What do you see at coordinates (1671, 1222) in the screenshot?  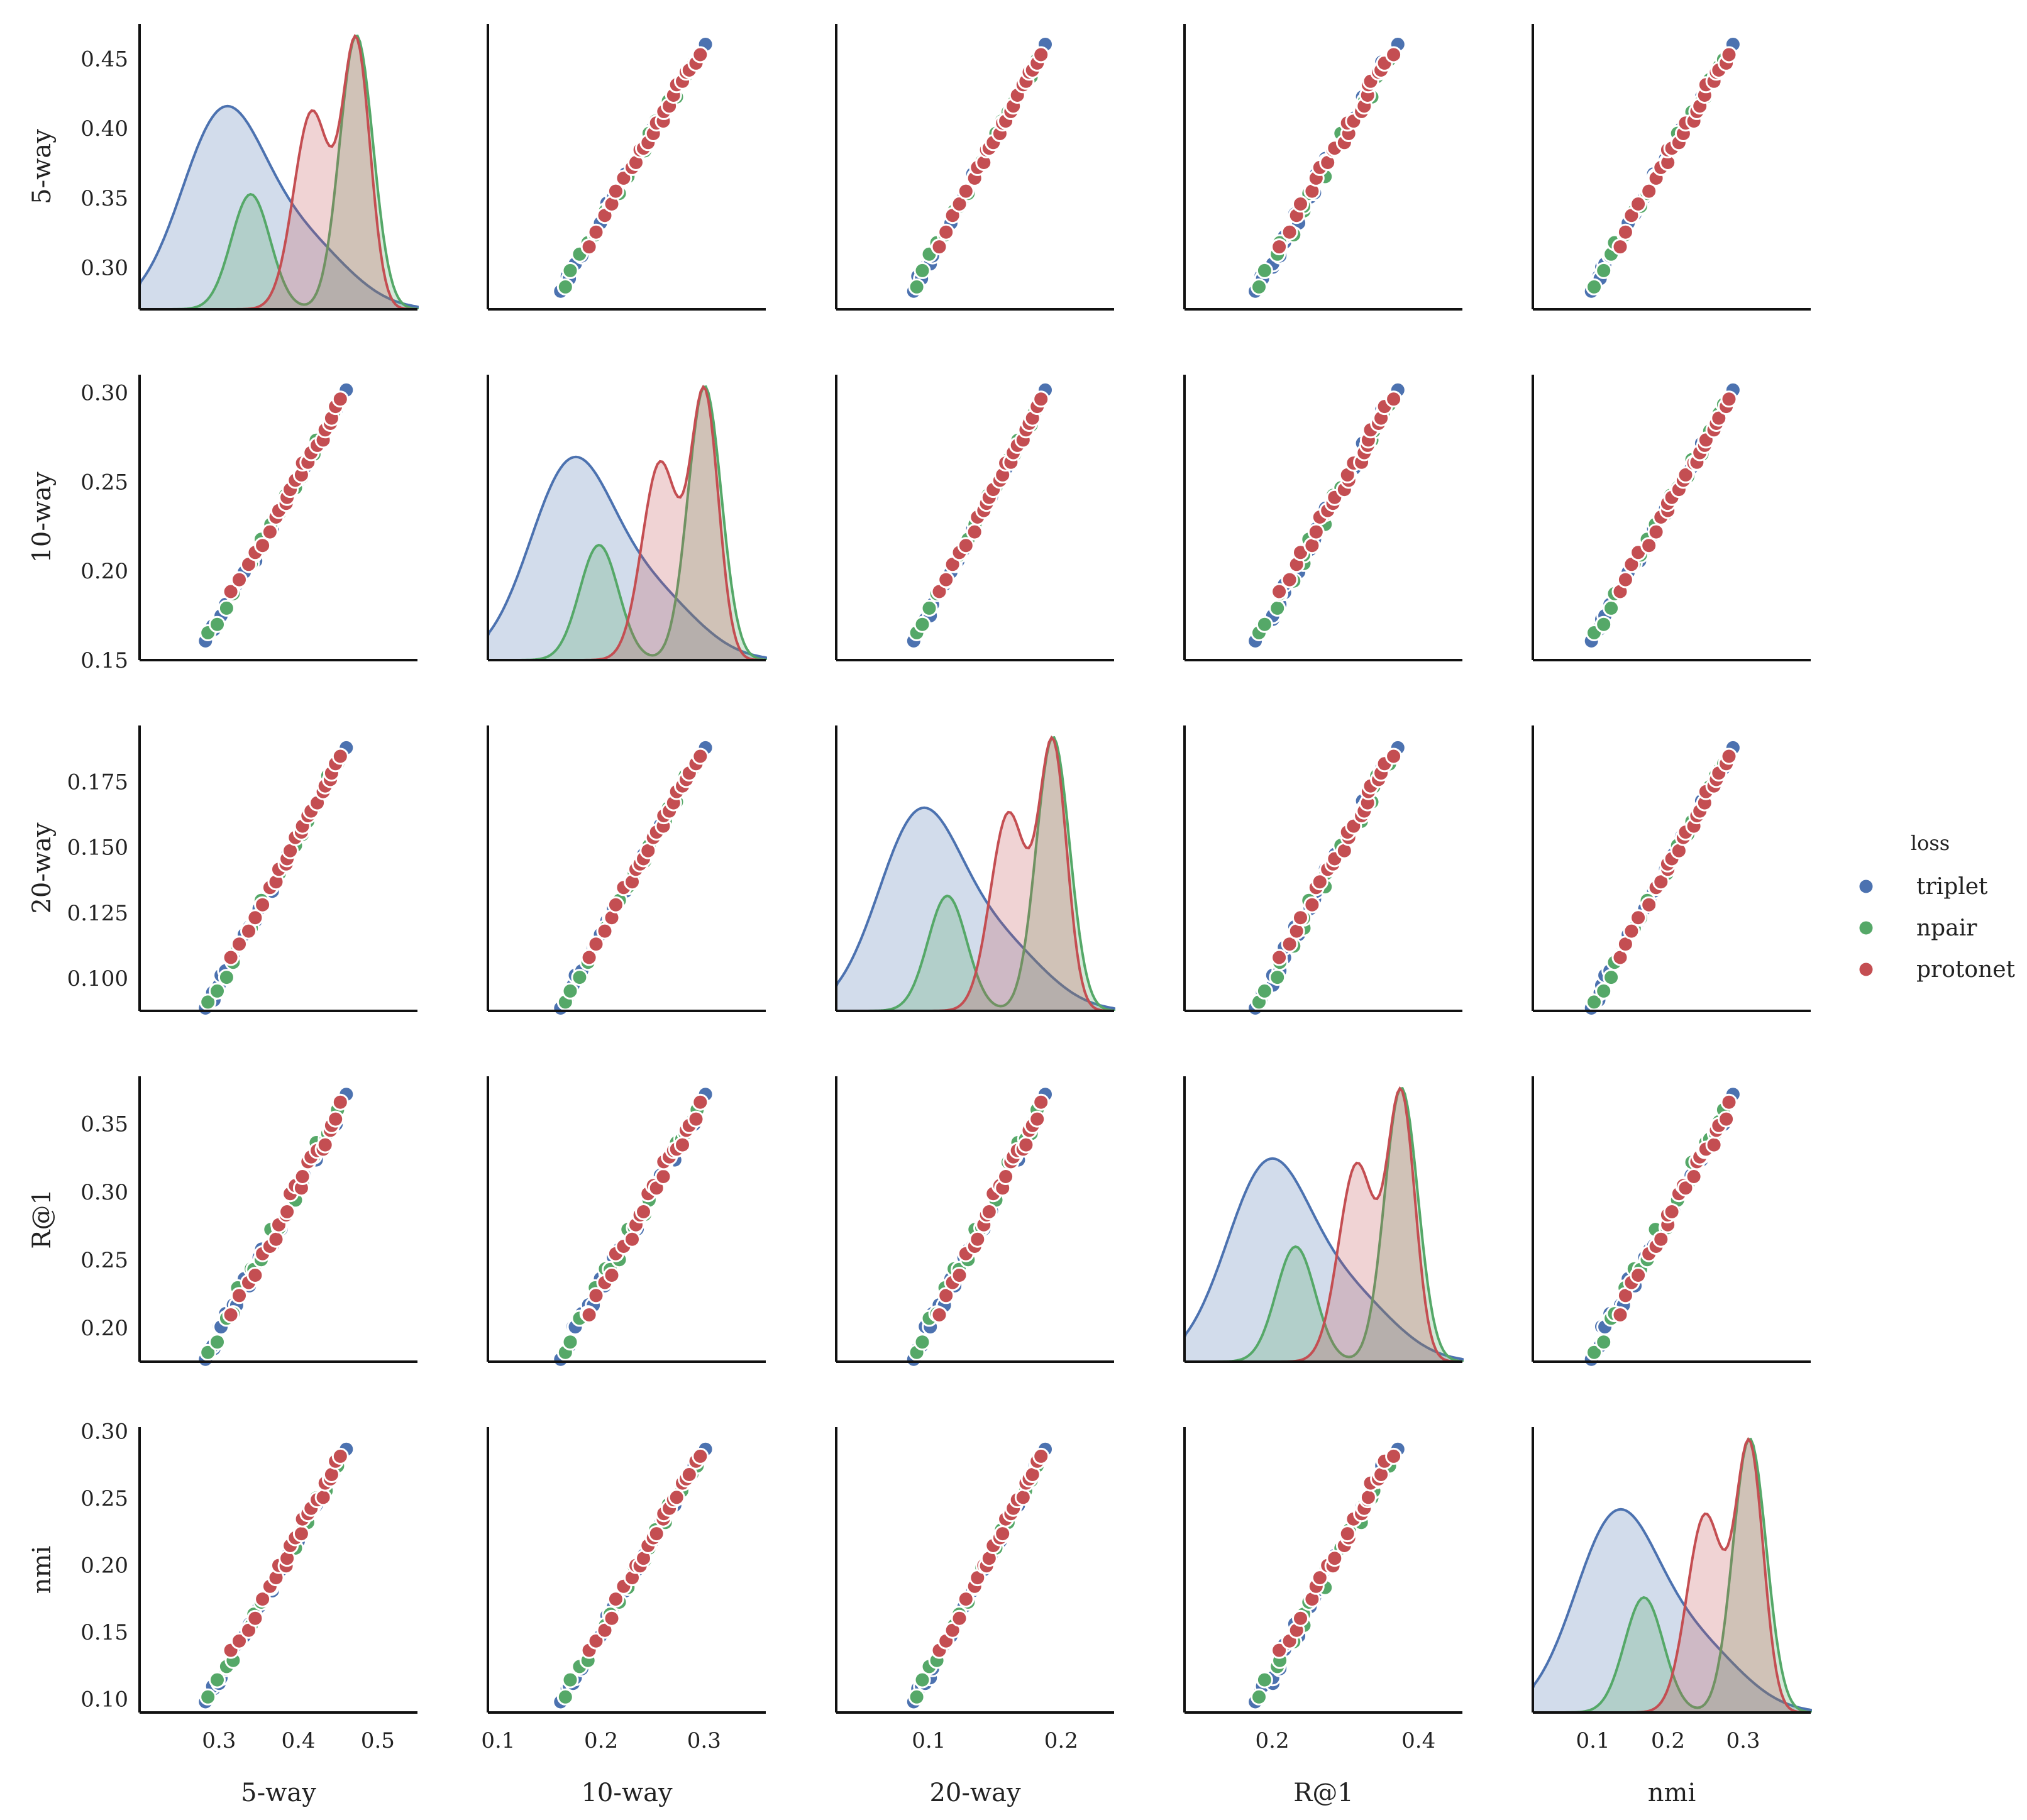 I see `panel-rat1-vs-nmi` at bounding box center [1671, 1222].